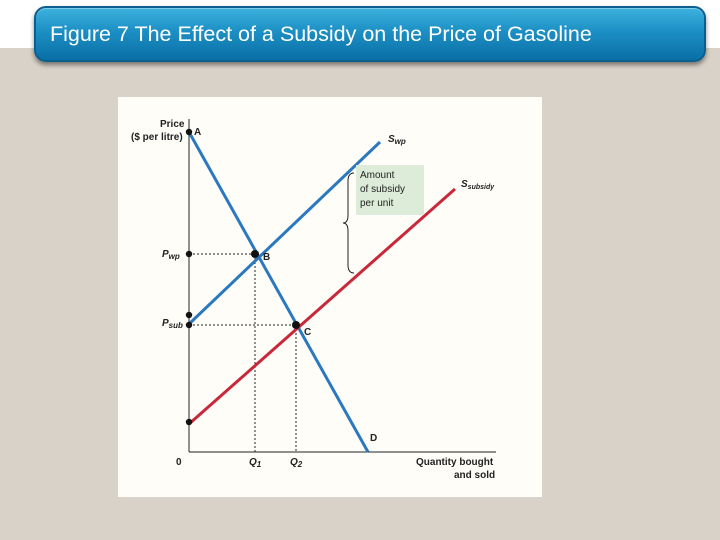  What do you see at coordinates (157, 137) in the screenshot?
I see `y-axis-label-line2: ($ per litre)` at bounding box center [157, 137].